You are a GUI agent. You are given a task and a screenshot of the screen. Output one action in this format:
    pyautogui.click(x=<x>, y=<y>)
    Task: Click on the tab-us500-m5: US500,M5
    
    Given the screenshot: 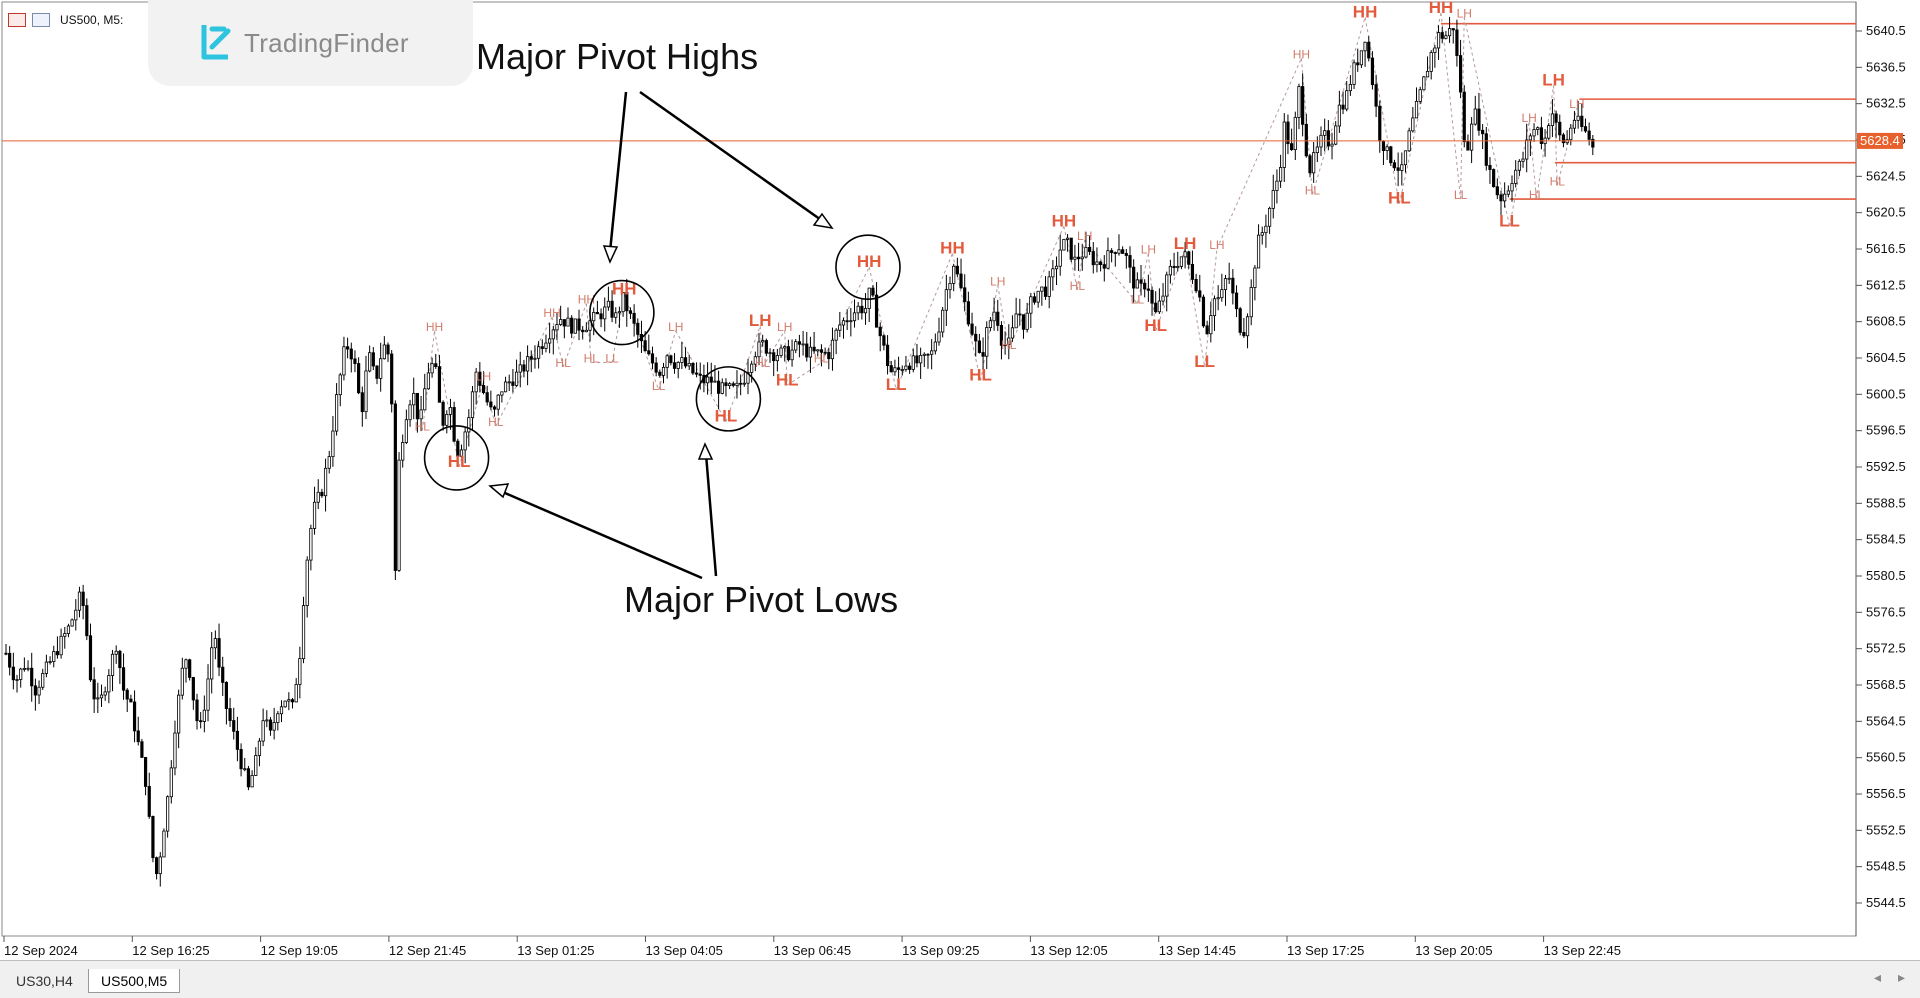 What is the action you would take?
    pyautogui.click(x=134, y=981)
    